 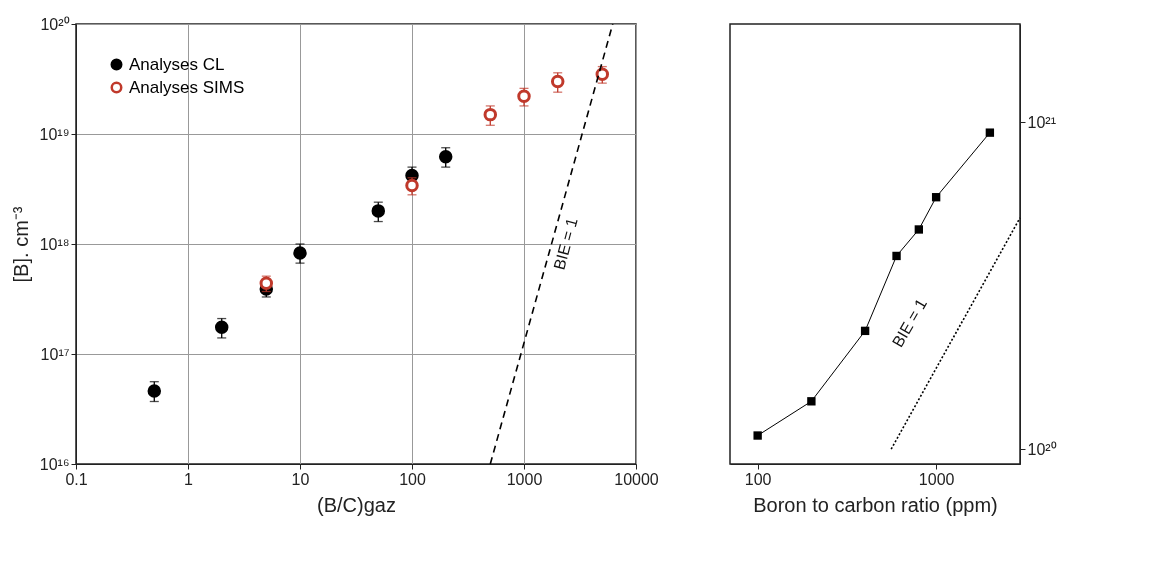 What do you see at coordinates (636, 479) in the screenshot?
I see `x-tick-label: 10000` at bounding box center [636, 479].